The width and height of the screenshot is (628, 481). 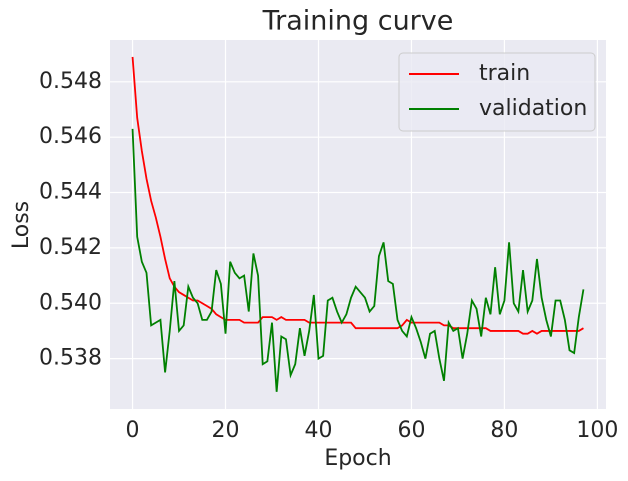 I want to click on x-tick-label: 80, so click(x=504, y=430).